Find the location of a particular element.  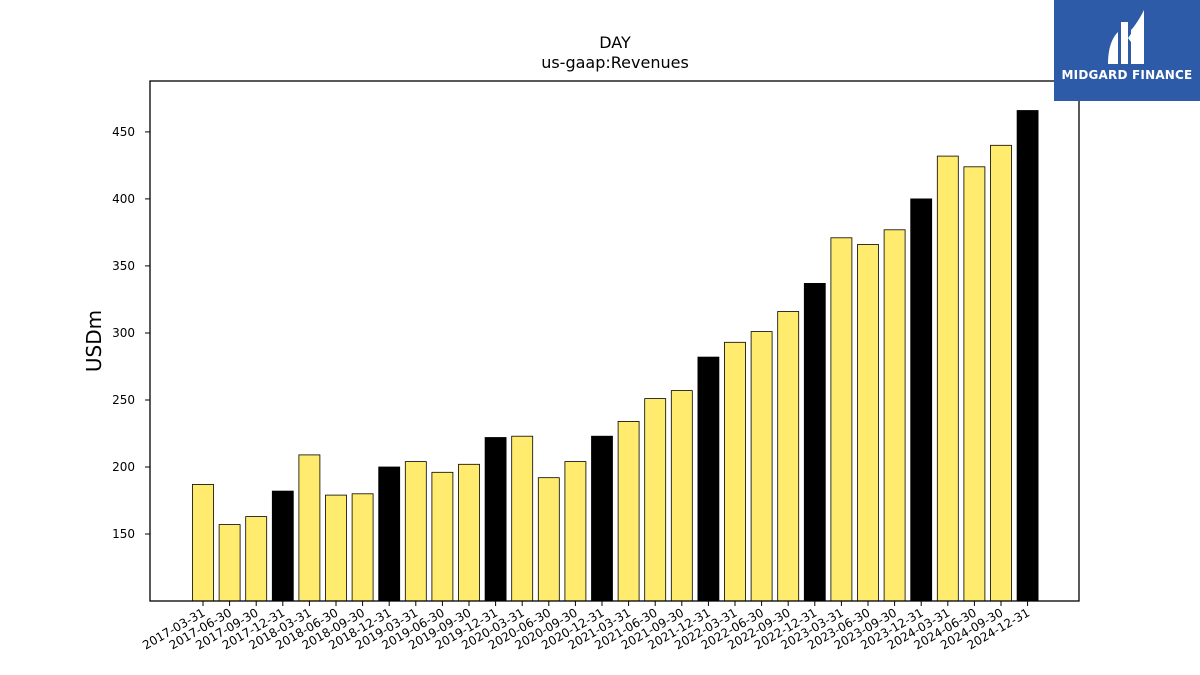

y-axis-ticks: 150 200 250 300 350 400 450 is located at coordinates (131, 333).